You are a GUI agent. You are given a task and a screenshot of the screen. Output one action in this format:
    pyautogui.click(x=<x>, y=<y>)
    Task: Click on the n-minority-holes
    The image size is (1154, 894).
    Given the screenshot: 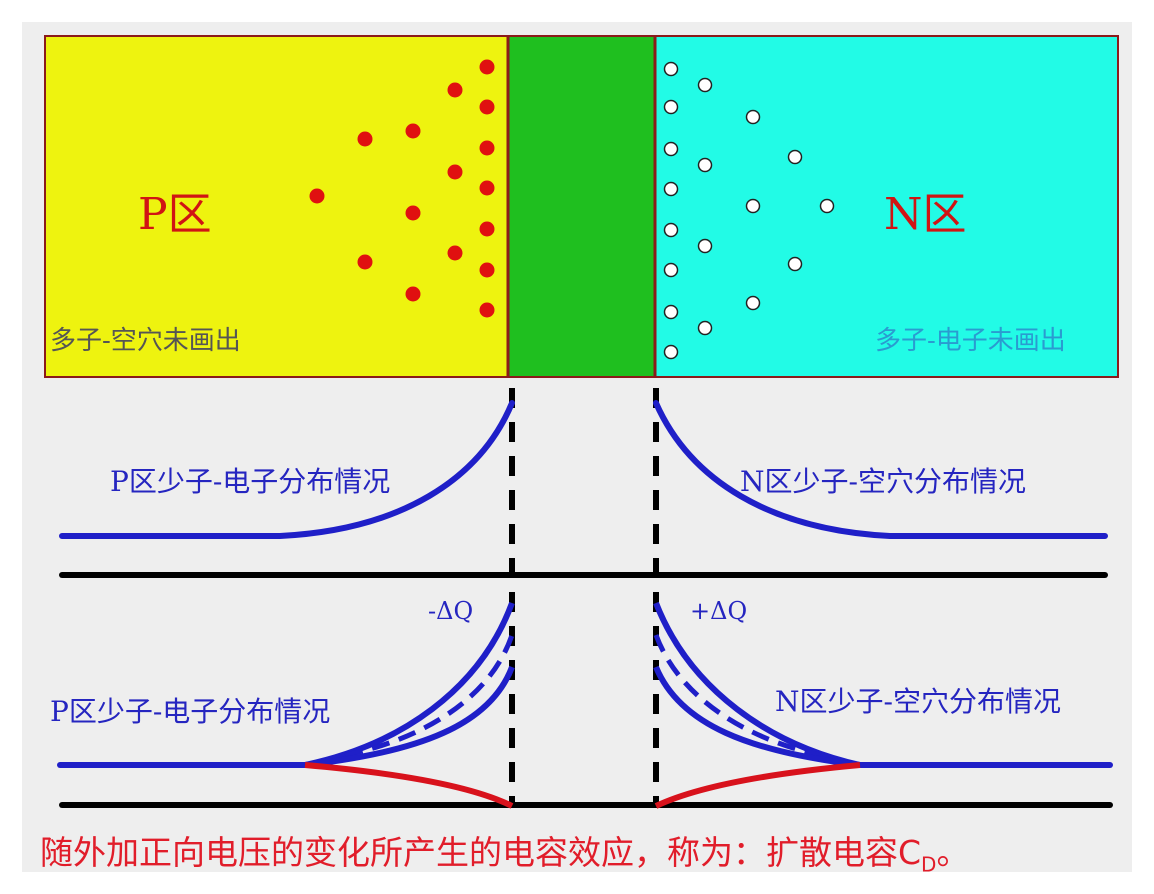 What is the action you would take?
    pyautogui.click(x=749, y=210)
    